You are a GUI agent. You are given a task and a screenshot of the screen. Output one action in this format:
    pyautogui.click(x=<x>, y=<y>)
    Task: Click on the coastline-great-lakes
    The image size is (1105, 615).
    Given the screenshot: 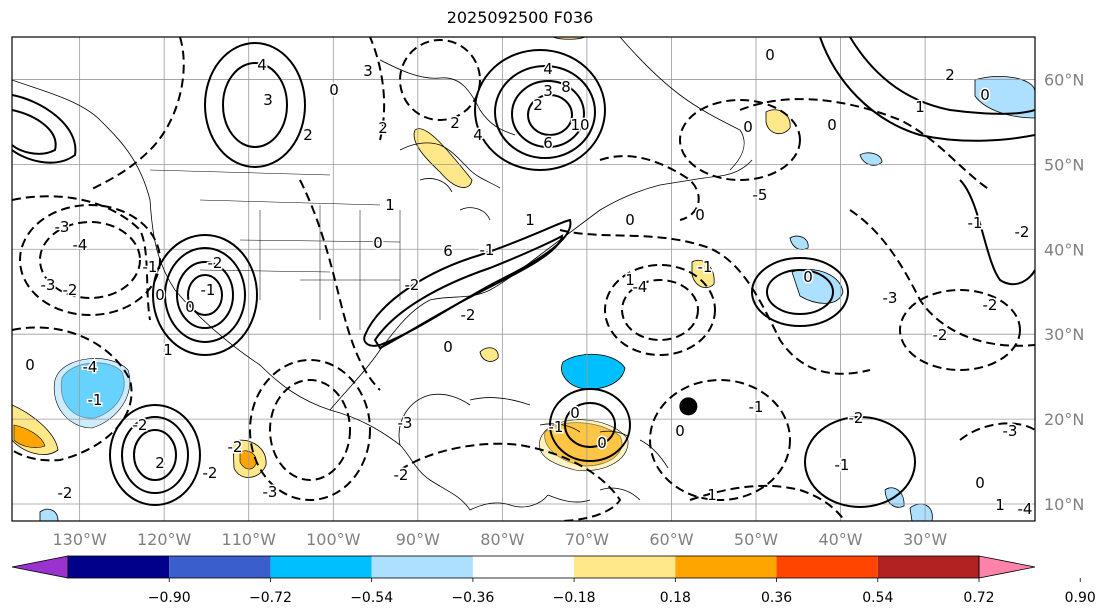 What is the action you would take?
    pyautogui.click(x=450, y=181)
    